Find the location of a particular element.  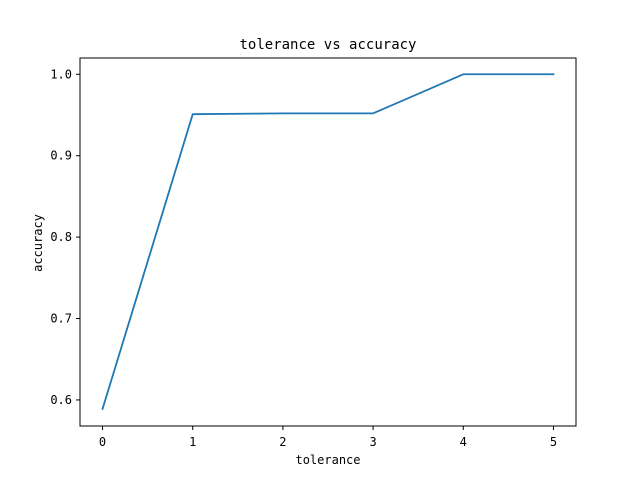

x-tick-label-5: 5 is located at coordinates (553, 442).